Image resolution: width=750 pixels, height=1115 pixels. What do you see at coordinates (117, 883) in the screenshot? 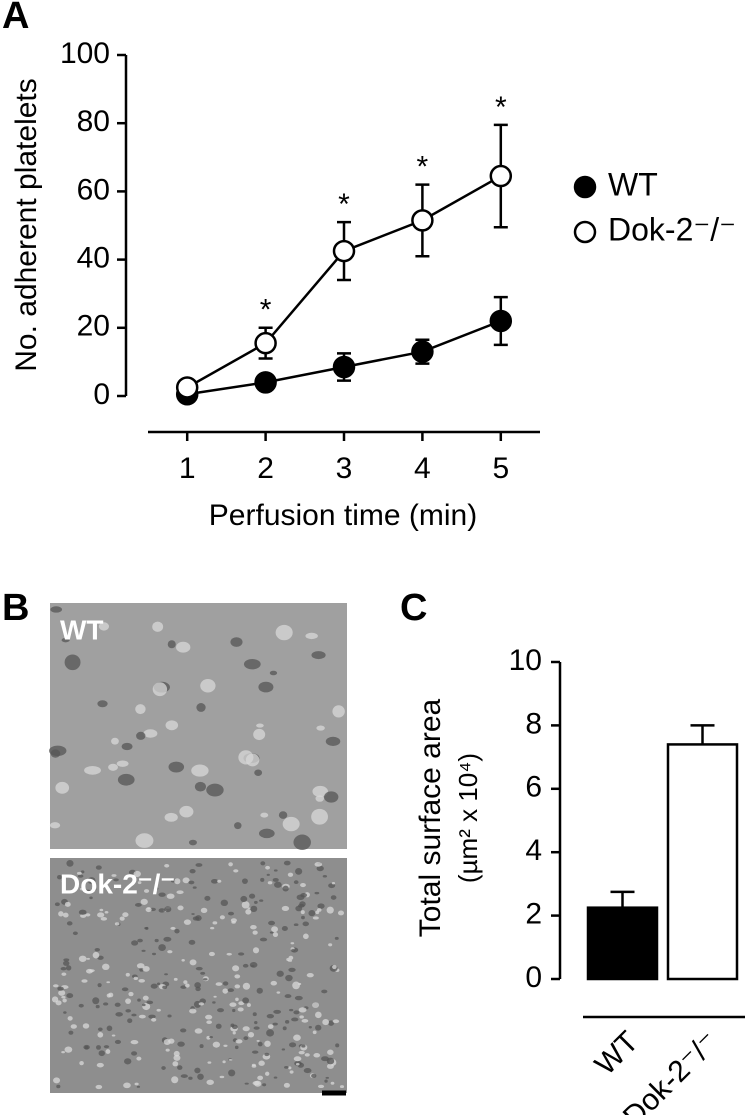
I see `micrograph-label: Dok-2⁻/⁻` at bounding box center [117, 883].